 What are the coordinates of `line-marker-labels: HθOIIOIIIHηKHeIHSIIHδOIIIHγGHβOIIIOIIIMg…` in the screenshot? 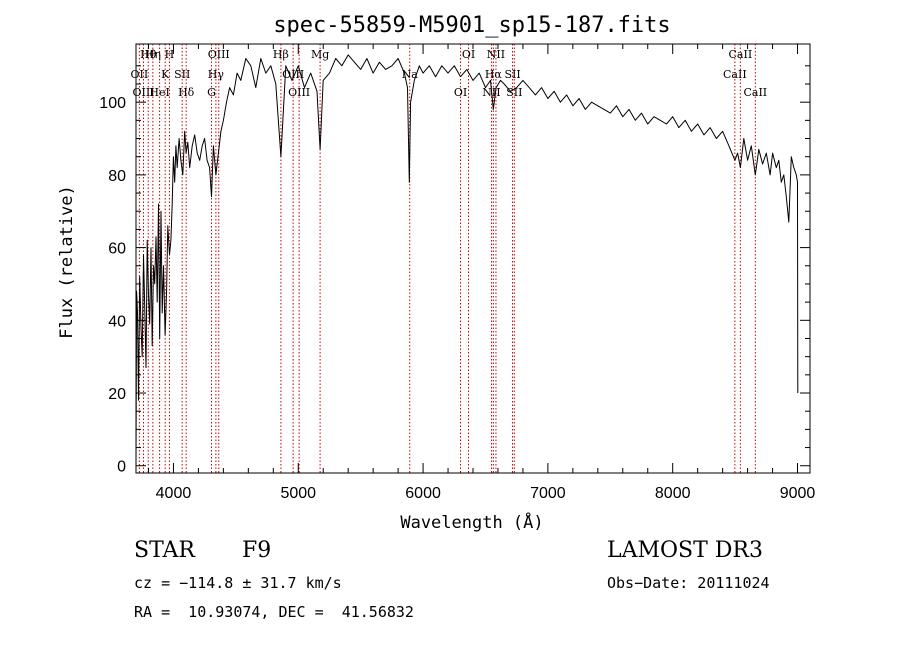 It's located at (449, 73).